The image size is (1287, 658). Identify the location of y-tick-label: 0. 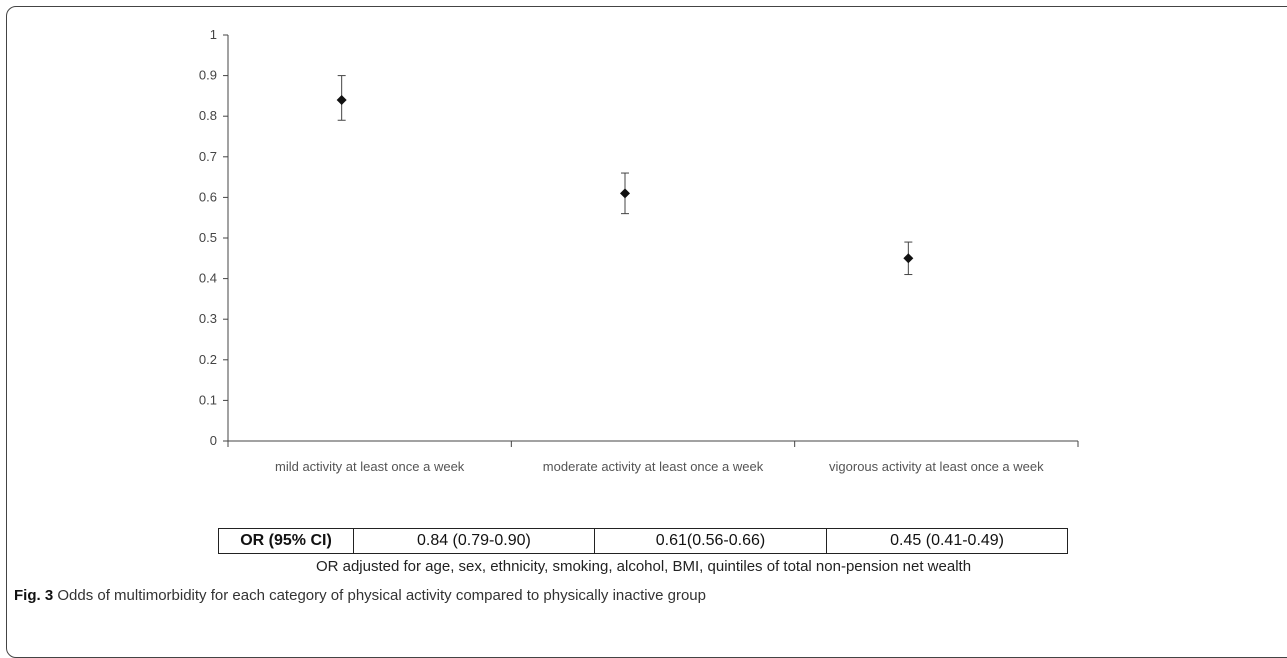
(213, 440).